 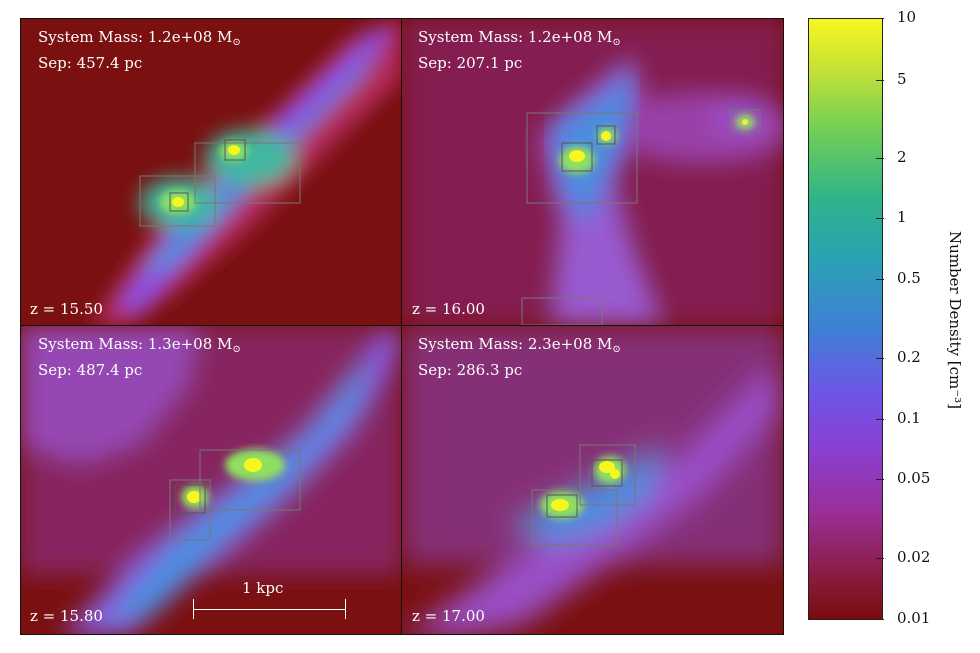 I want to click on colorbar-tick-label: 2, so click(x=902, y=157).